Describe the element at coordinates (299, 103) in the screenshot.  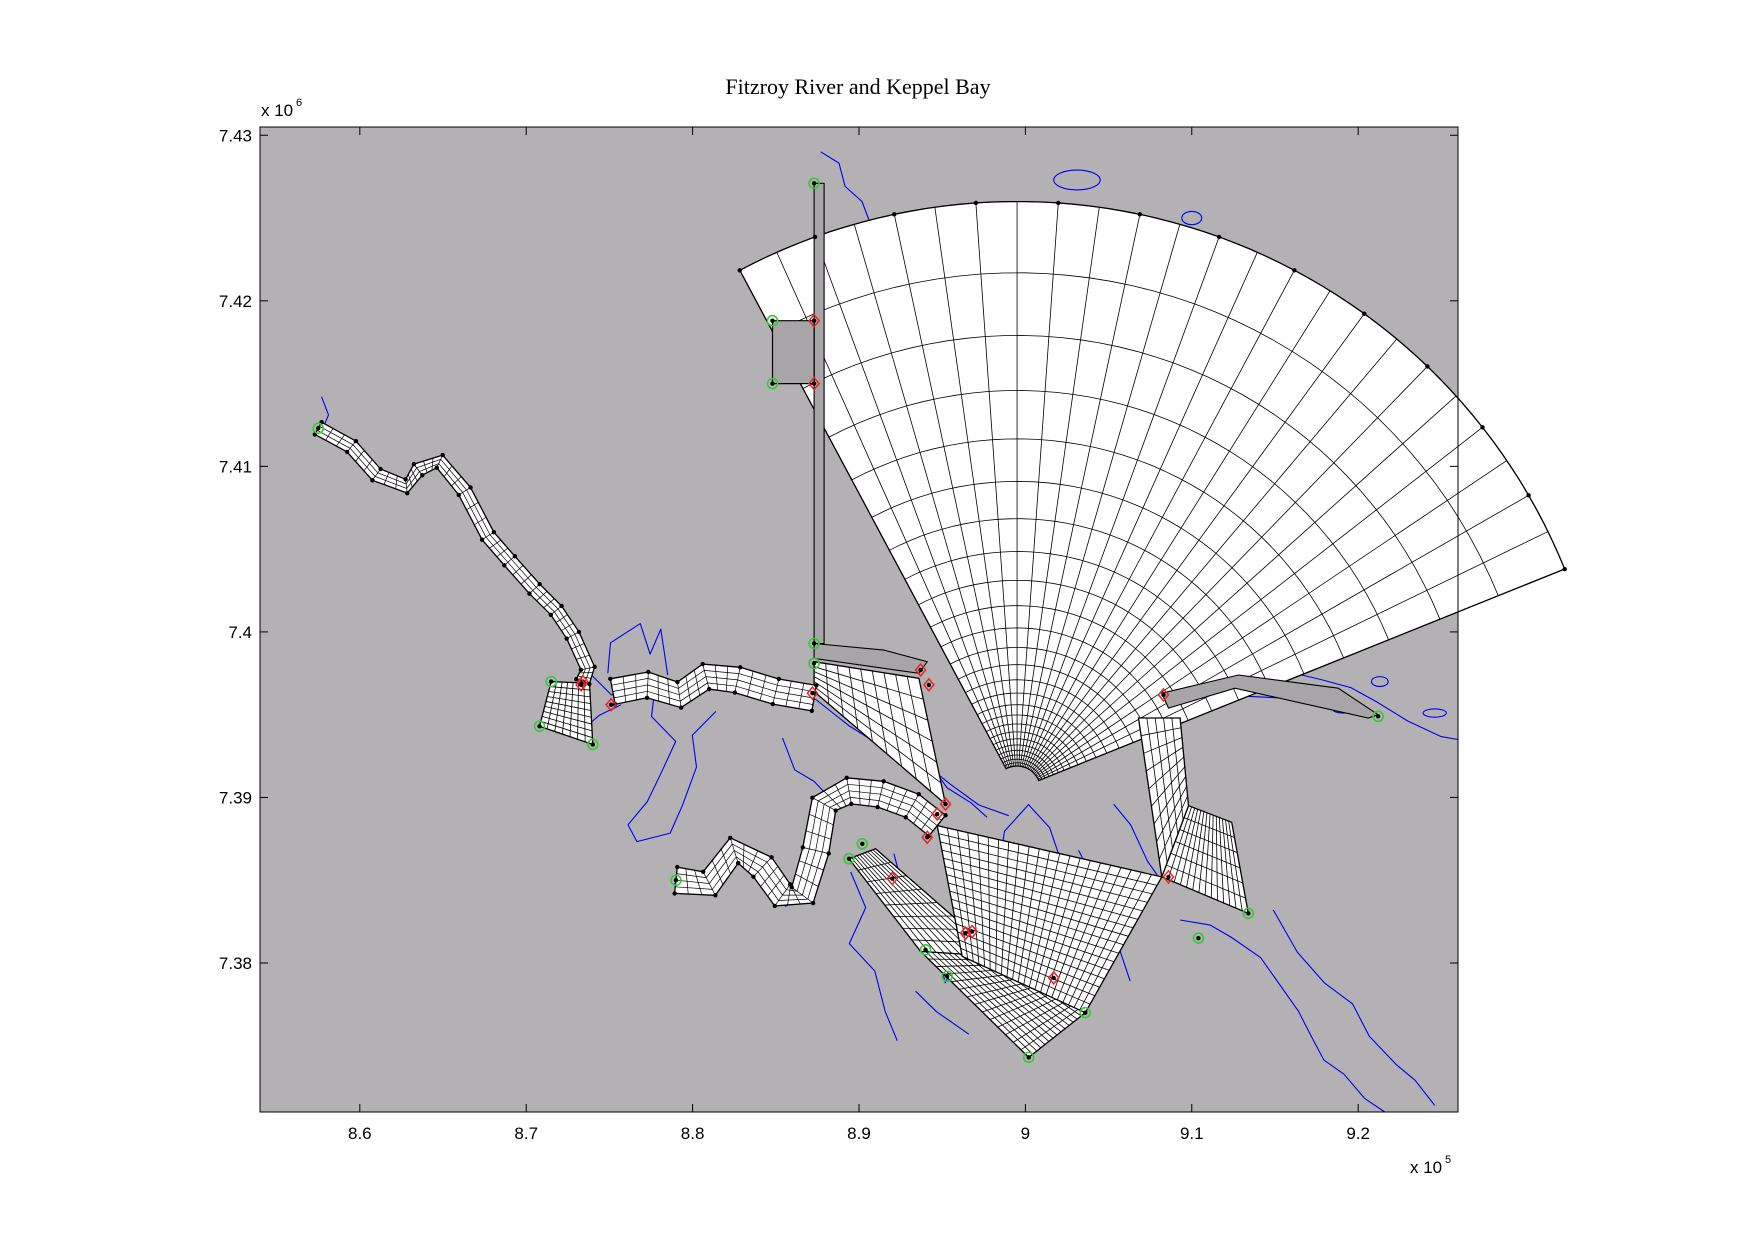
I see `y-exponent: 6` at that location.